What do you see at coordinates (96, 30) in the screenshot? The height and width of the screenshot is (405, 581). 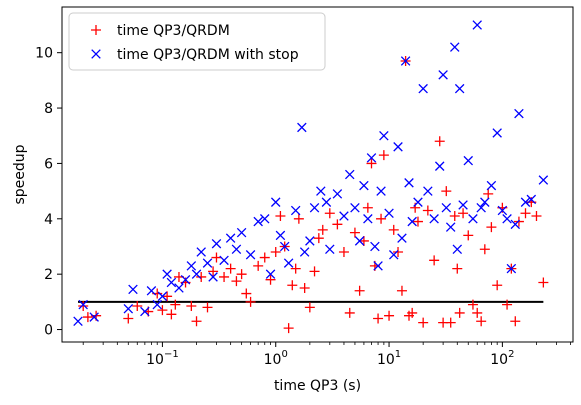 I see `legend-marker-plus` at bounding box center [96, 30].